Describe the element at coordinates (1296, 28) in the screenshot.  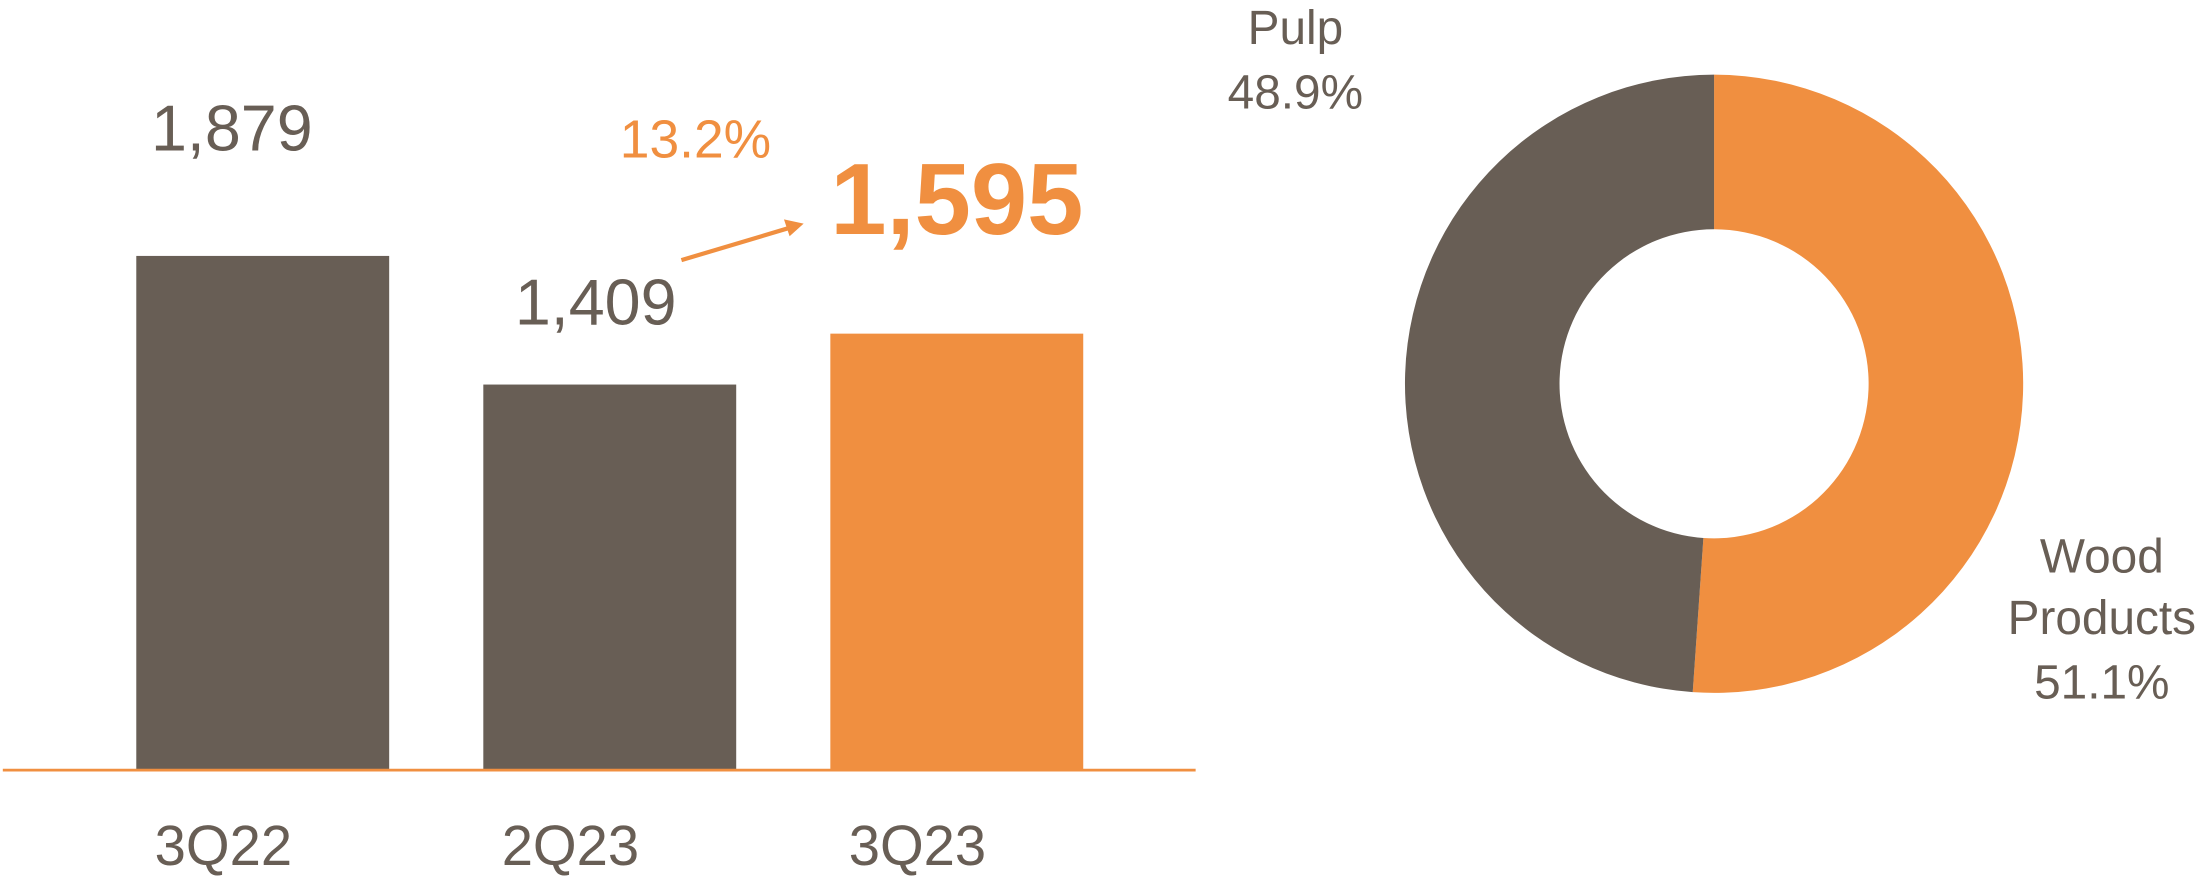
I see `slice-label: Pulp` at that location.